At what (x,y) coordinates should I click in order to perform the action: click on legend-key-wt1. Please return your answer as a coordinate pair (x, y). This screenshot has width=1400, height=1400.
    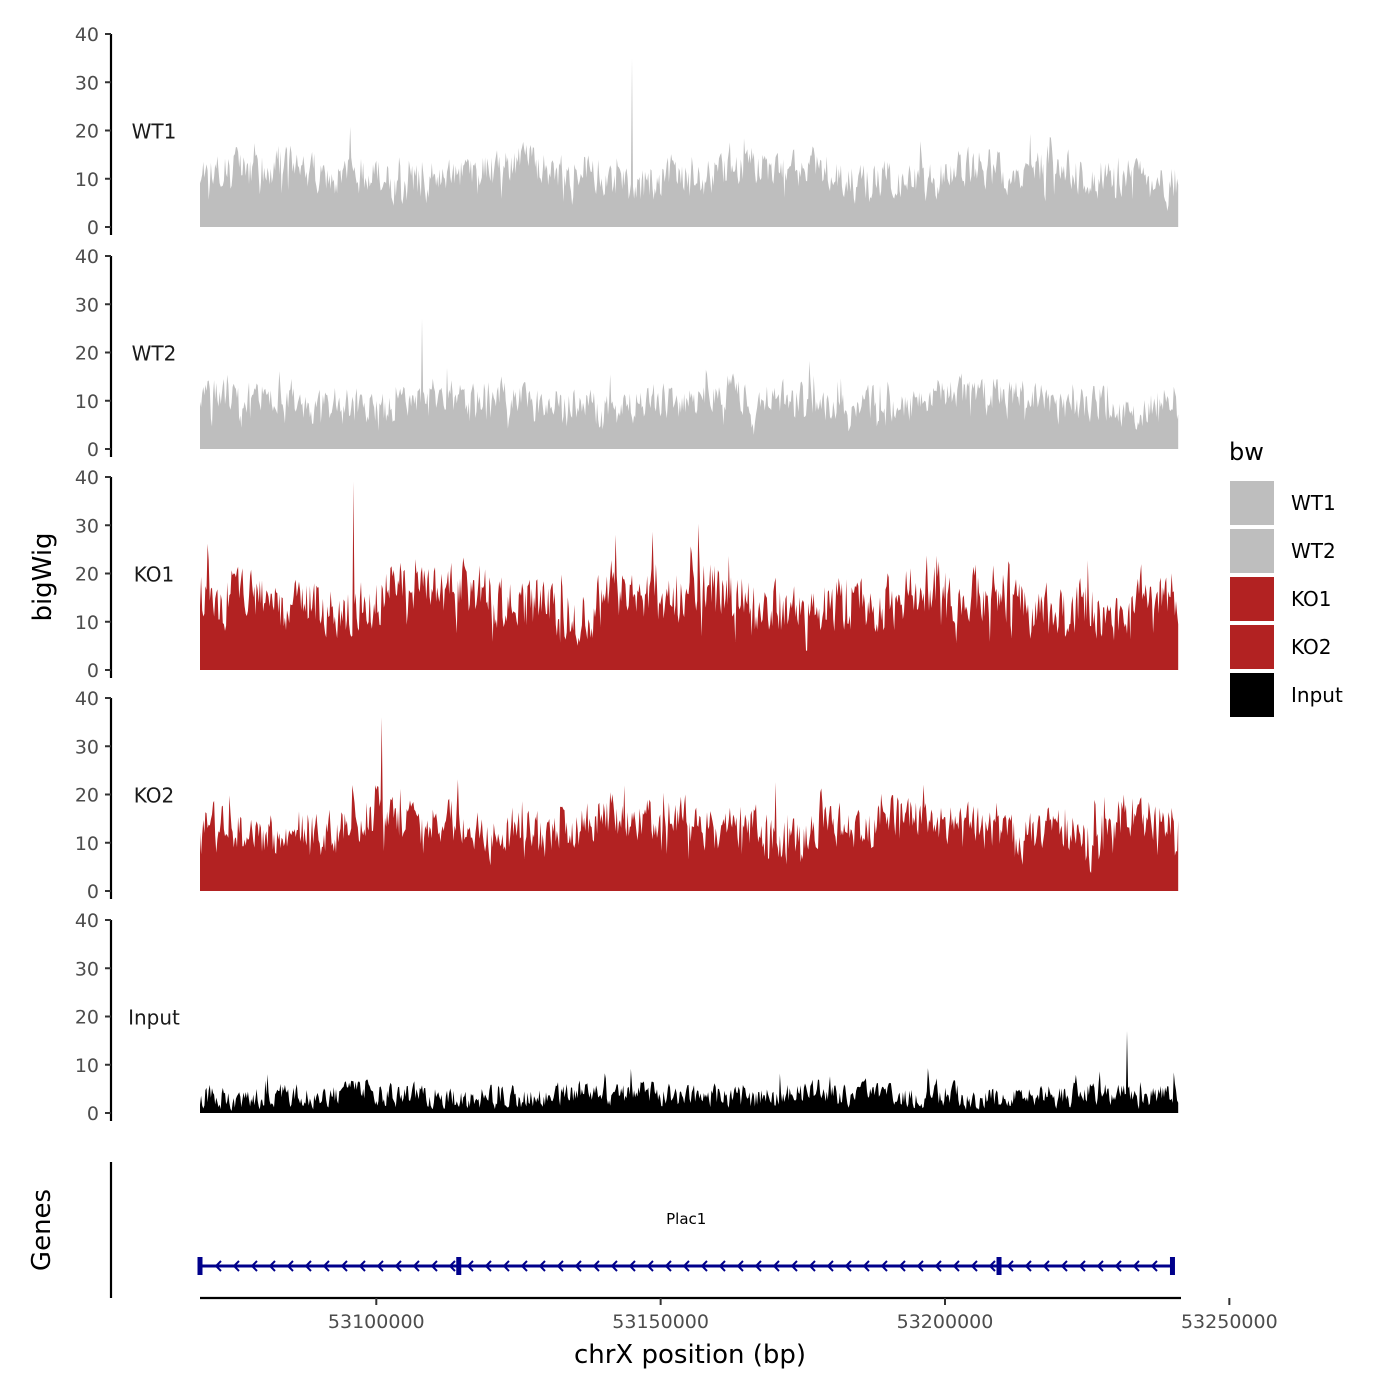
    Looking at the image, I should click on (1252, 503).